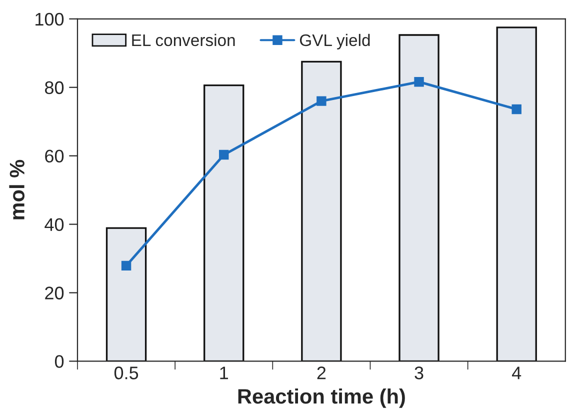  I want to click on x-axis-title: Reaction time (h), so click(321, 398).